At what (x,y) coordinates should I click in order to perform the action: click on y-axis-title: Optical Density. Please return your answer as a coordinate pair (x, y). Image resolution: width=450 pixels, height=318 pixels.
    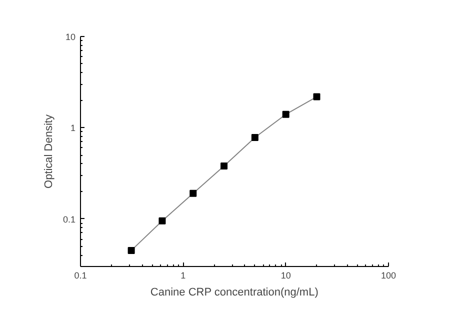
    Looking at the image, I should click on (48, 151).